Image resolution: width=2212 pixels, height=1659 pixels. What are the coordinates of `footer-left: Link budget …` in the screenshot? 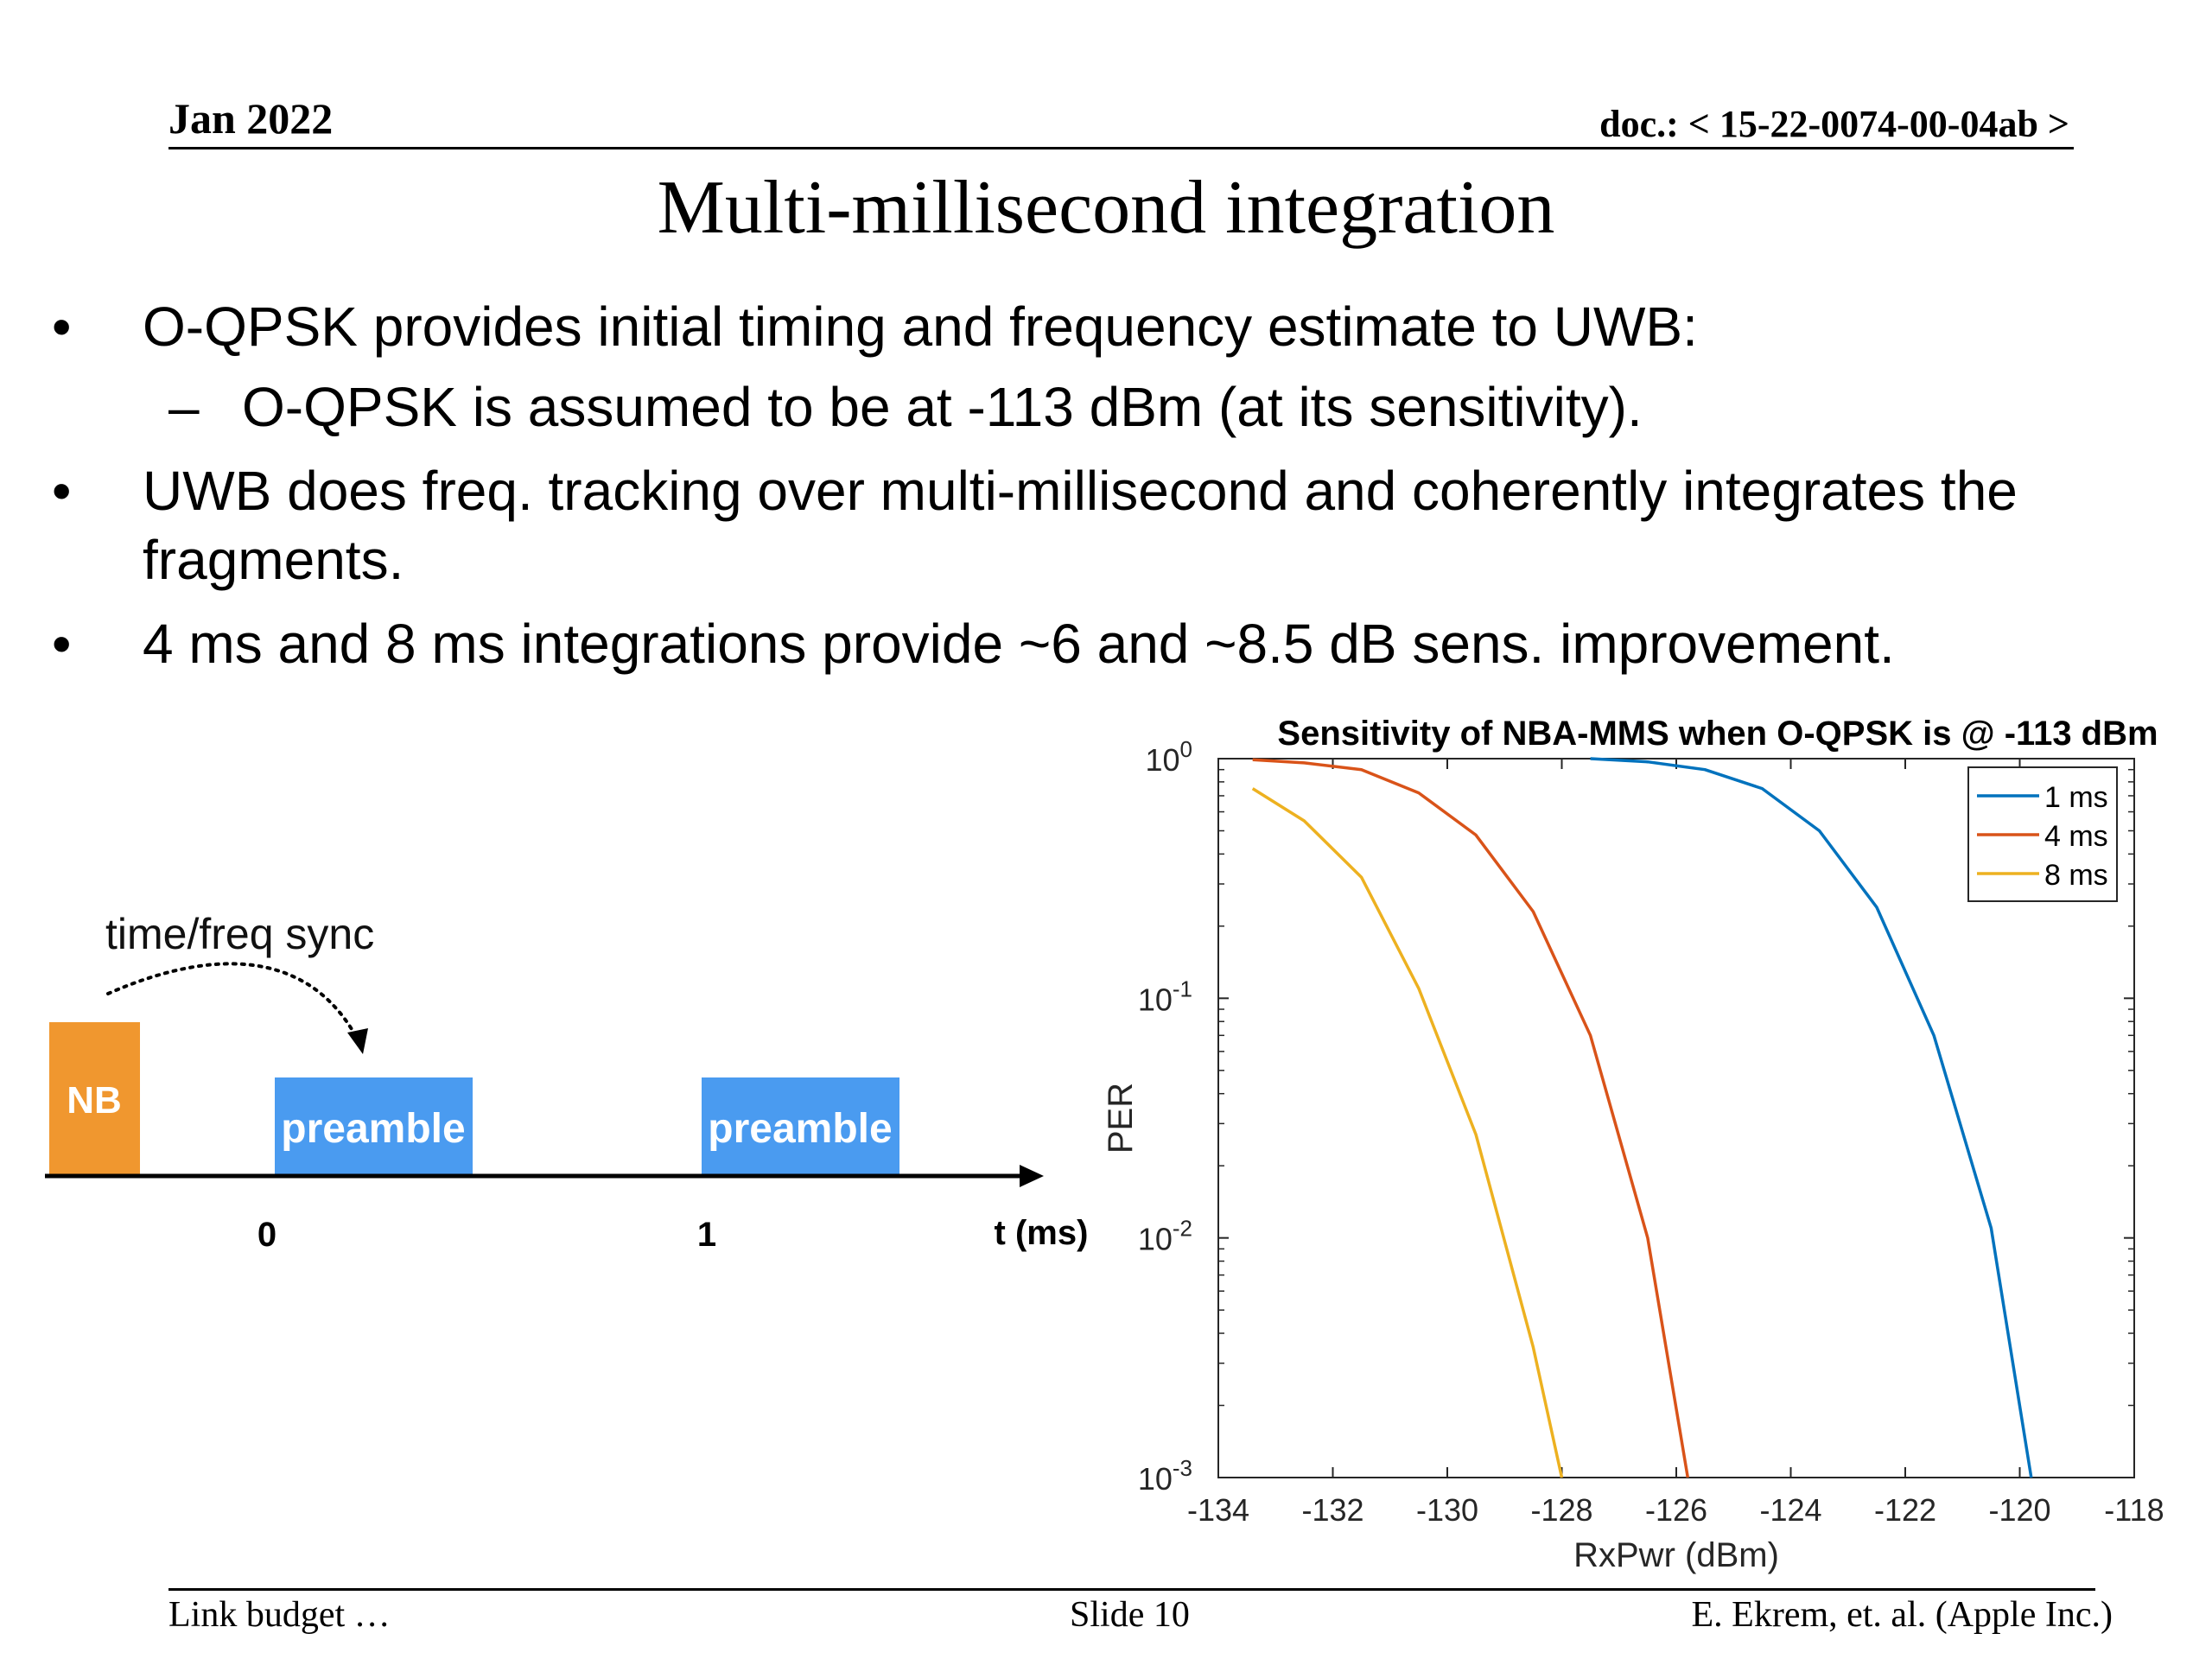 It's located at (279, 1615).